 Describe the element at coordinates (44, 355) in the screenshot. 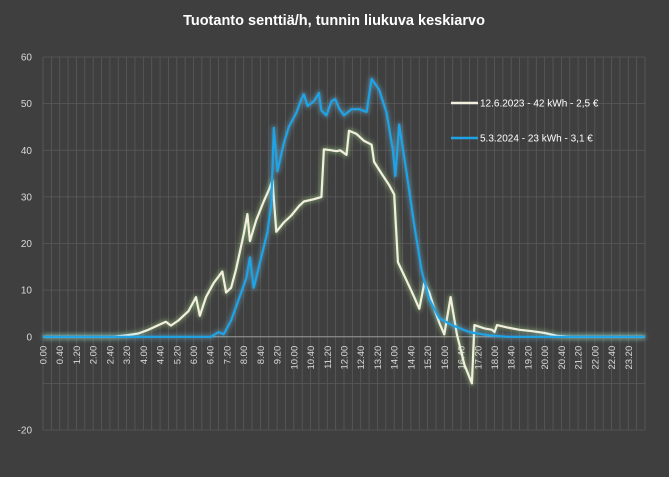

I see `x-tick-label: 0.00` at that location.